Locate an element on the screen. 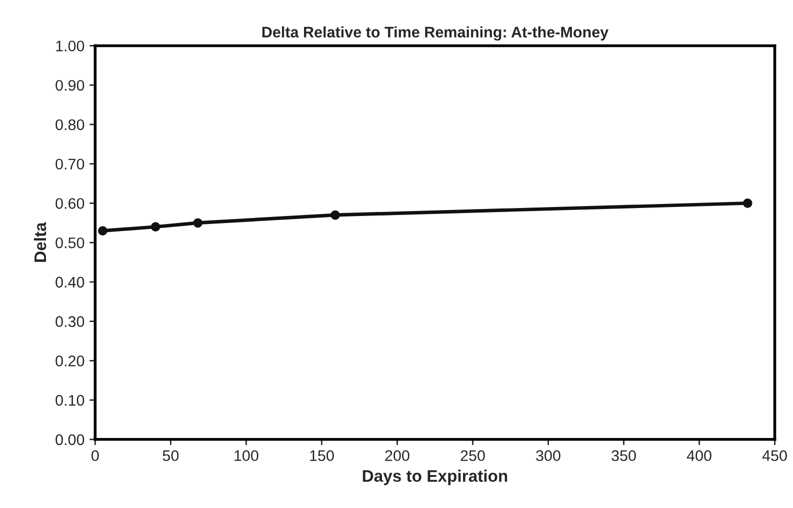 The width and height of the screenshot is (793, 508). x-tick-label: 50 is located at coordinates (170, 456).